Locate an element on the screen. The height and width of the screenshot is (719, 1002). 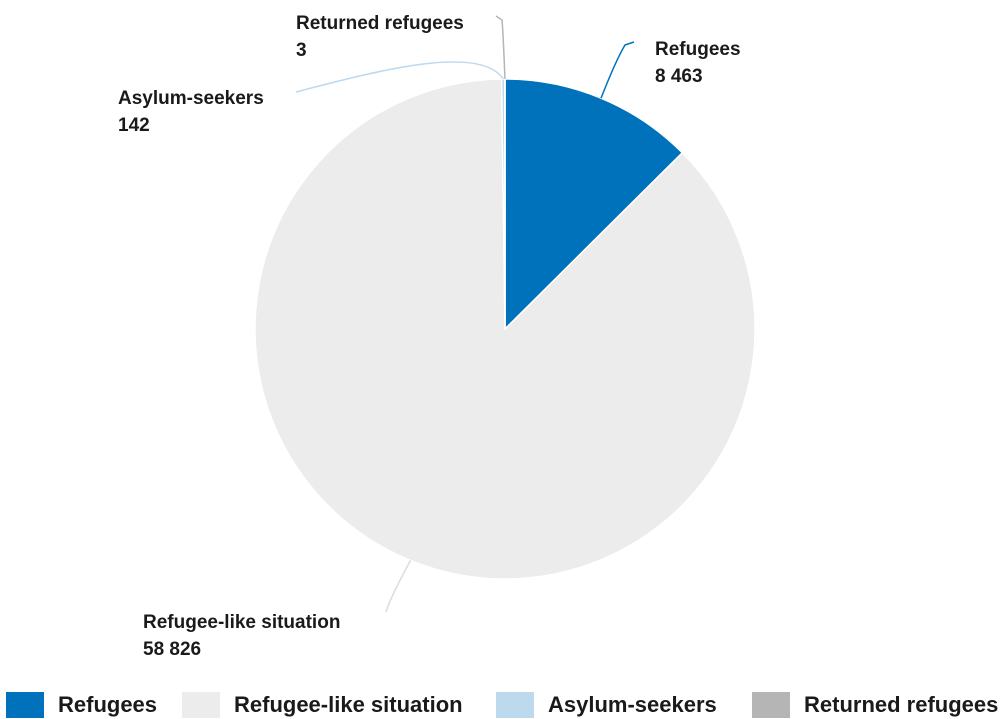
legend-swatch-asylum-seekers is located at coordinates (515, 704).